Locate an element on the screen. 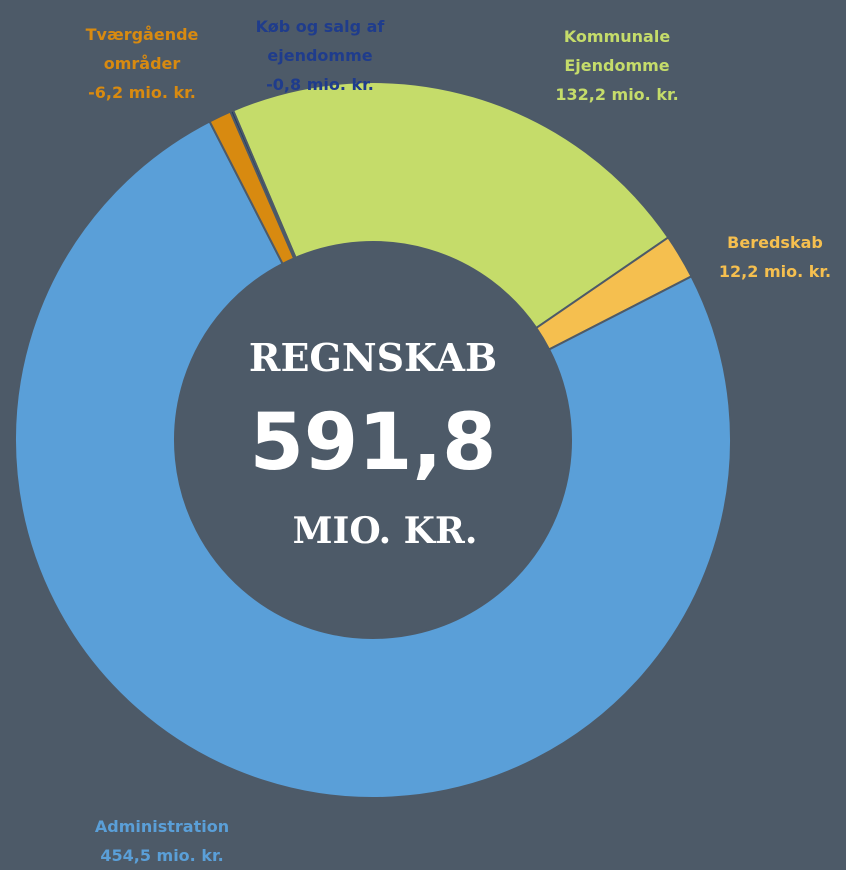 Image resolution: width=846 pixels, height=870 pixels. category-label: Kommunale Ejendomme is located at coordinates (617, 51).